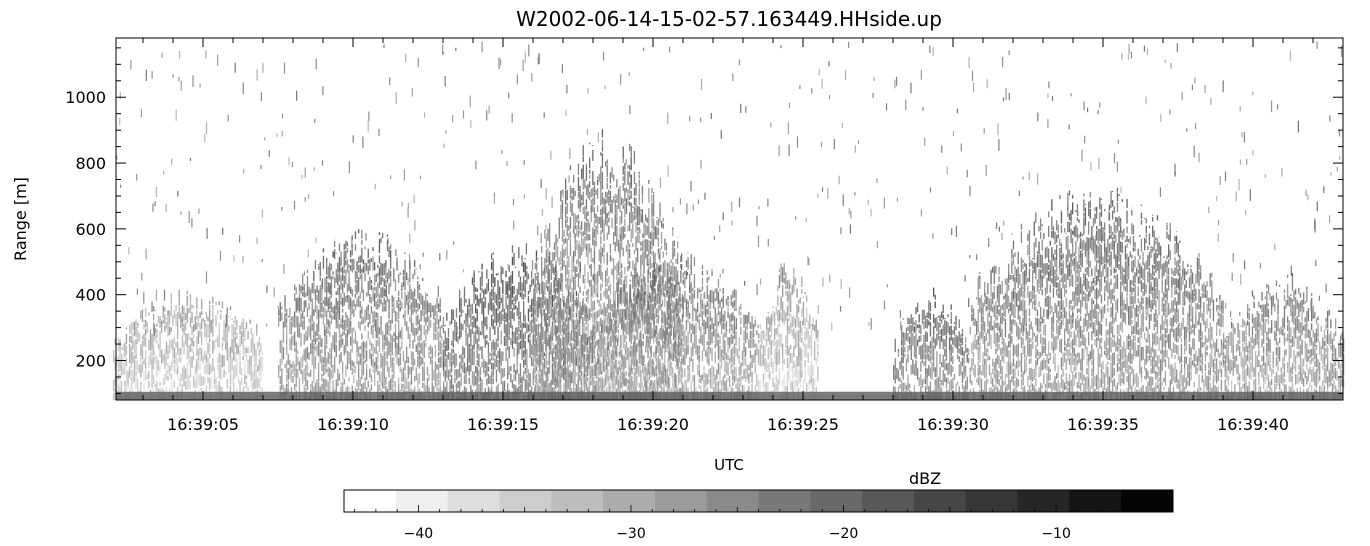 The width and height of the screenshot is (1370, 546). Describe the element at coordinates (729, 19) in the screenshot. I see `chart-title: W2002-06-14-15-02-57.163449.HHside.up` at that location.